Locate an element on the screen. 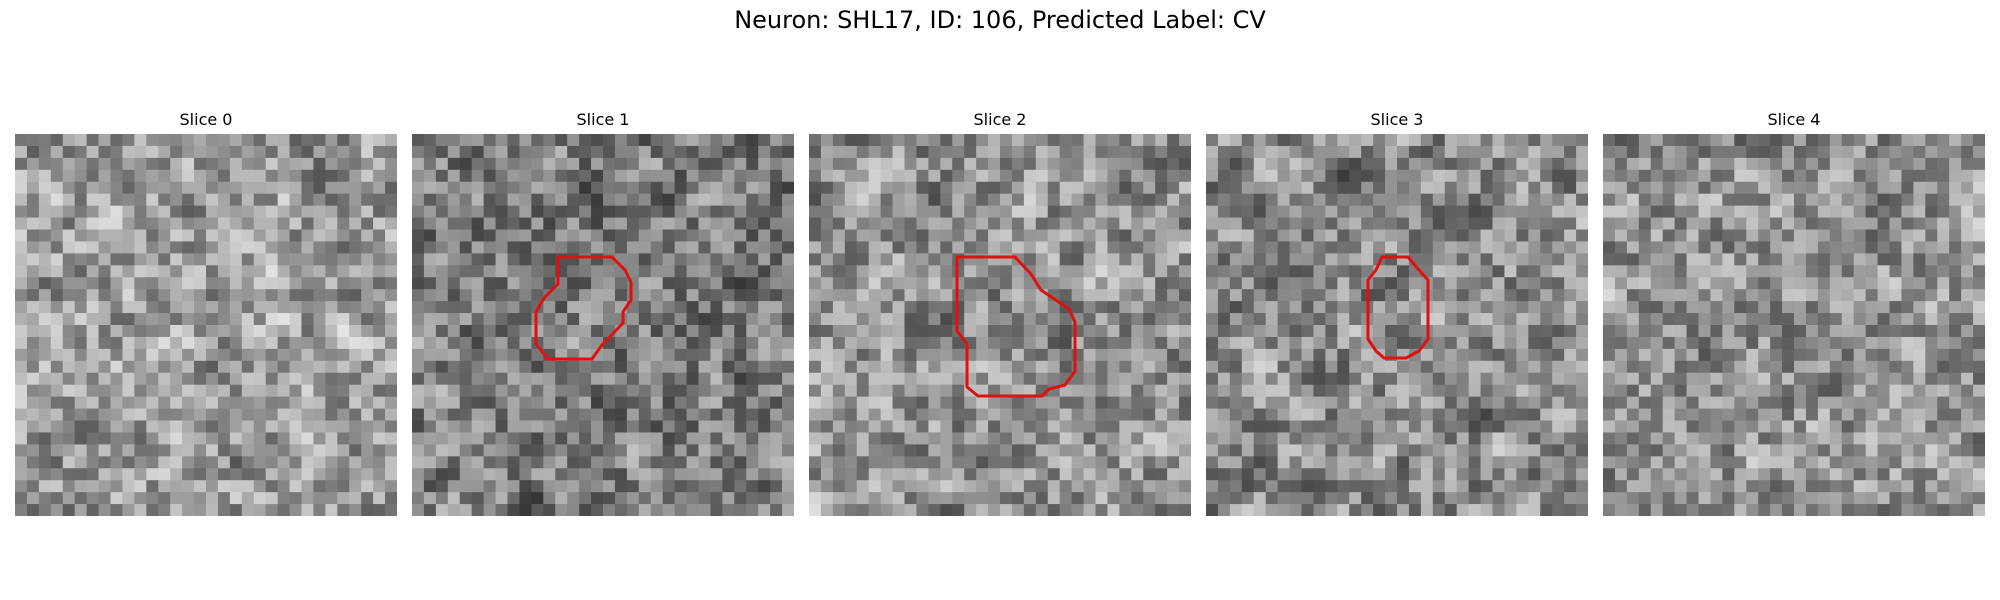  slice-panel-3: Slice 3 is located at coordinates (1397, 312).